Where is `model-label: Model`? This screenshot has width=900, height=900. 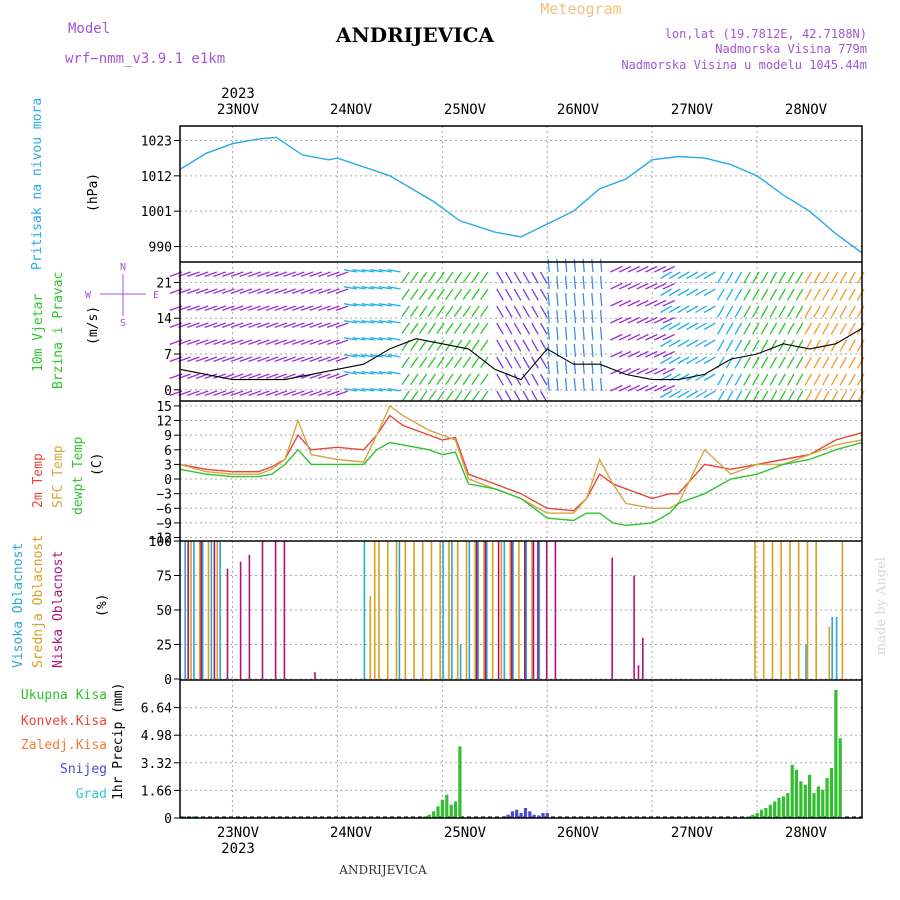 model-label: Model is located at coordinates (89, 29).